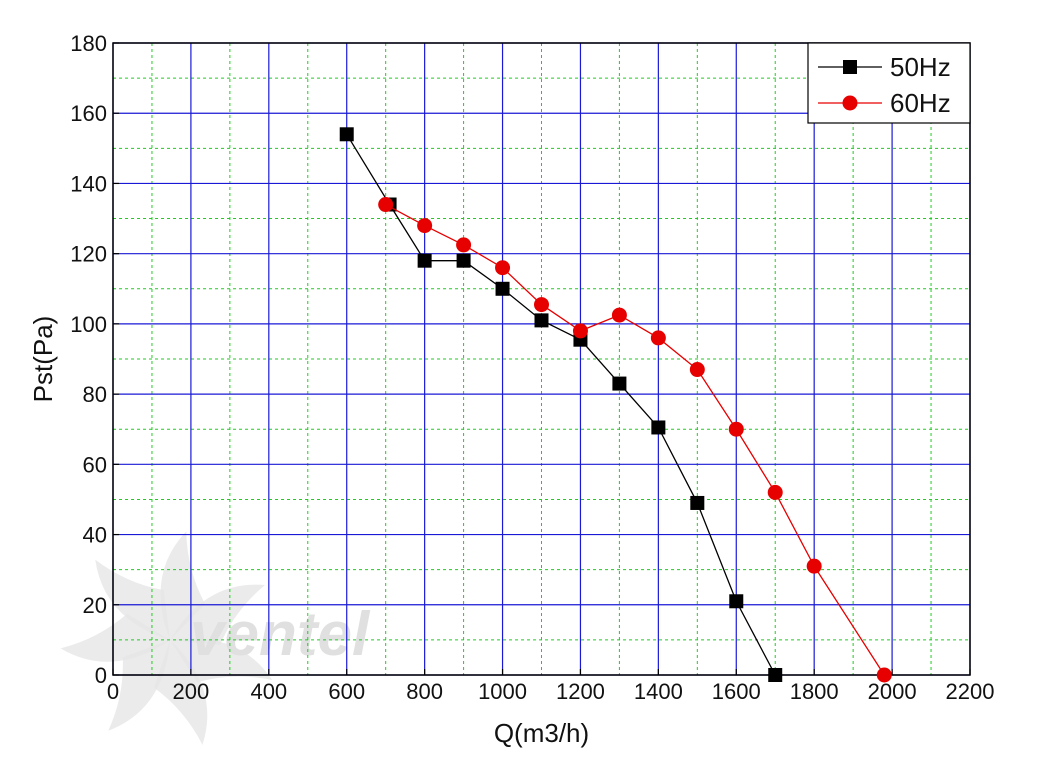  Describe the element at coordinates (268, 691) in the screenshot. I see `x-tick-label: 400` at that location.